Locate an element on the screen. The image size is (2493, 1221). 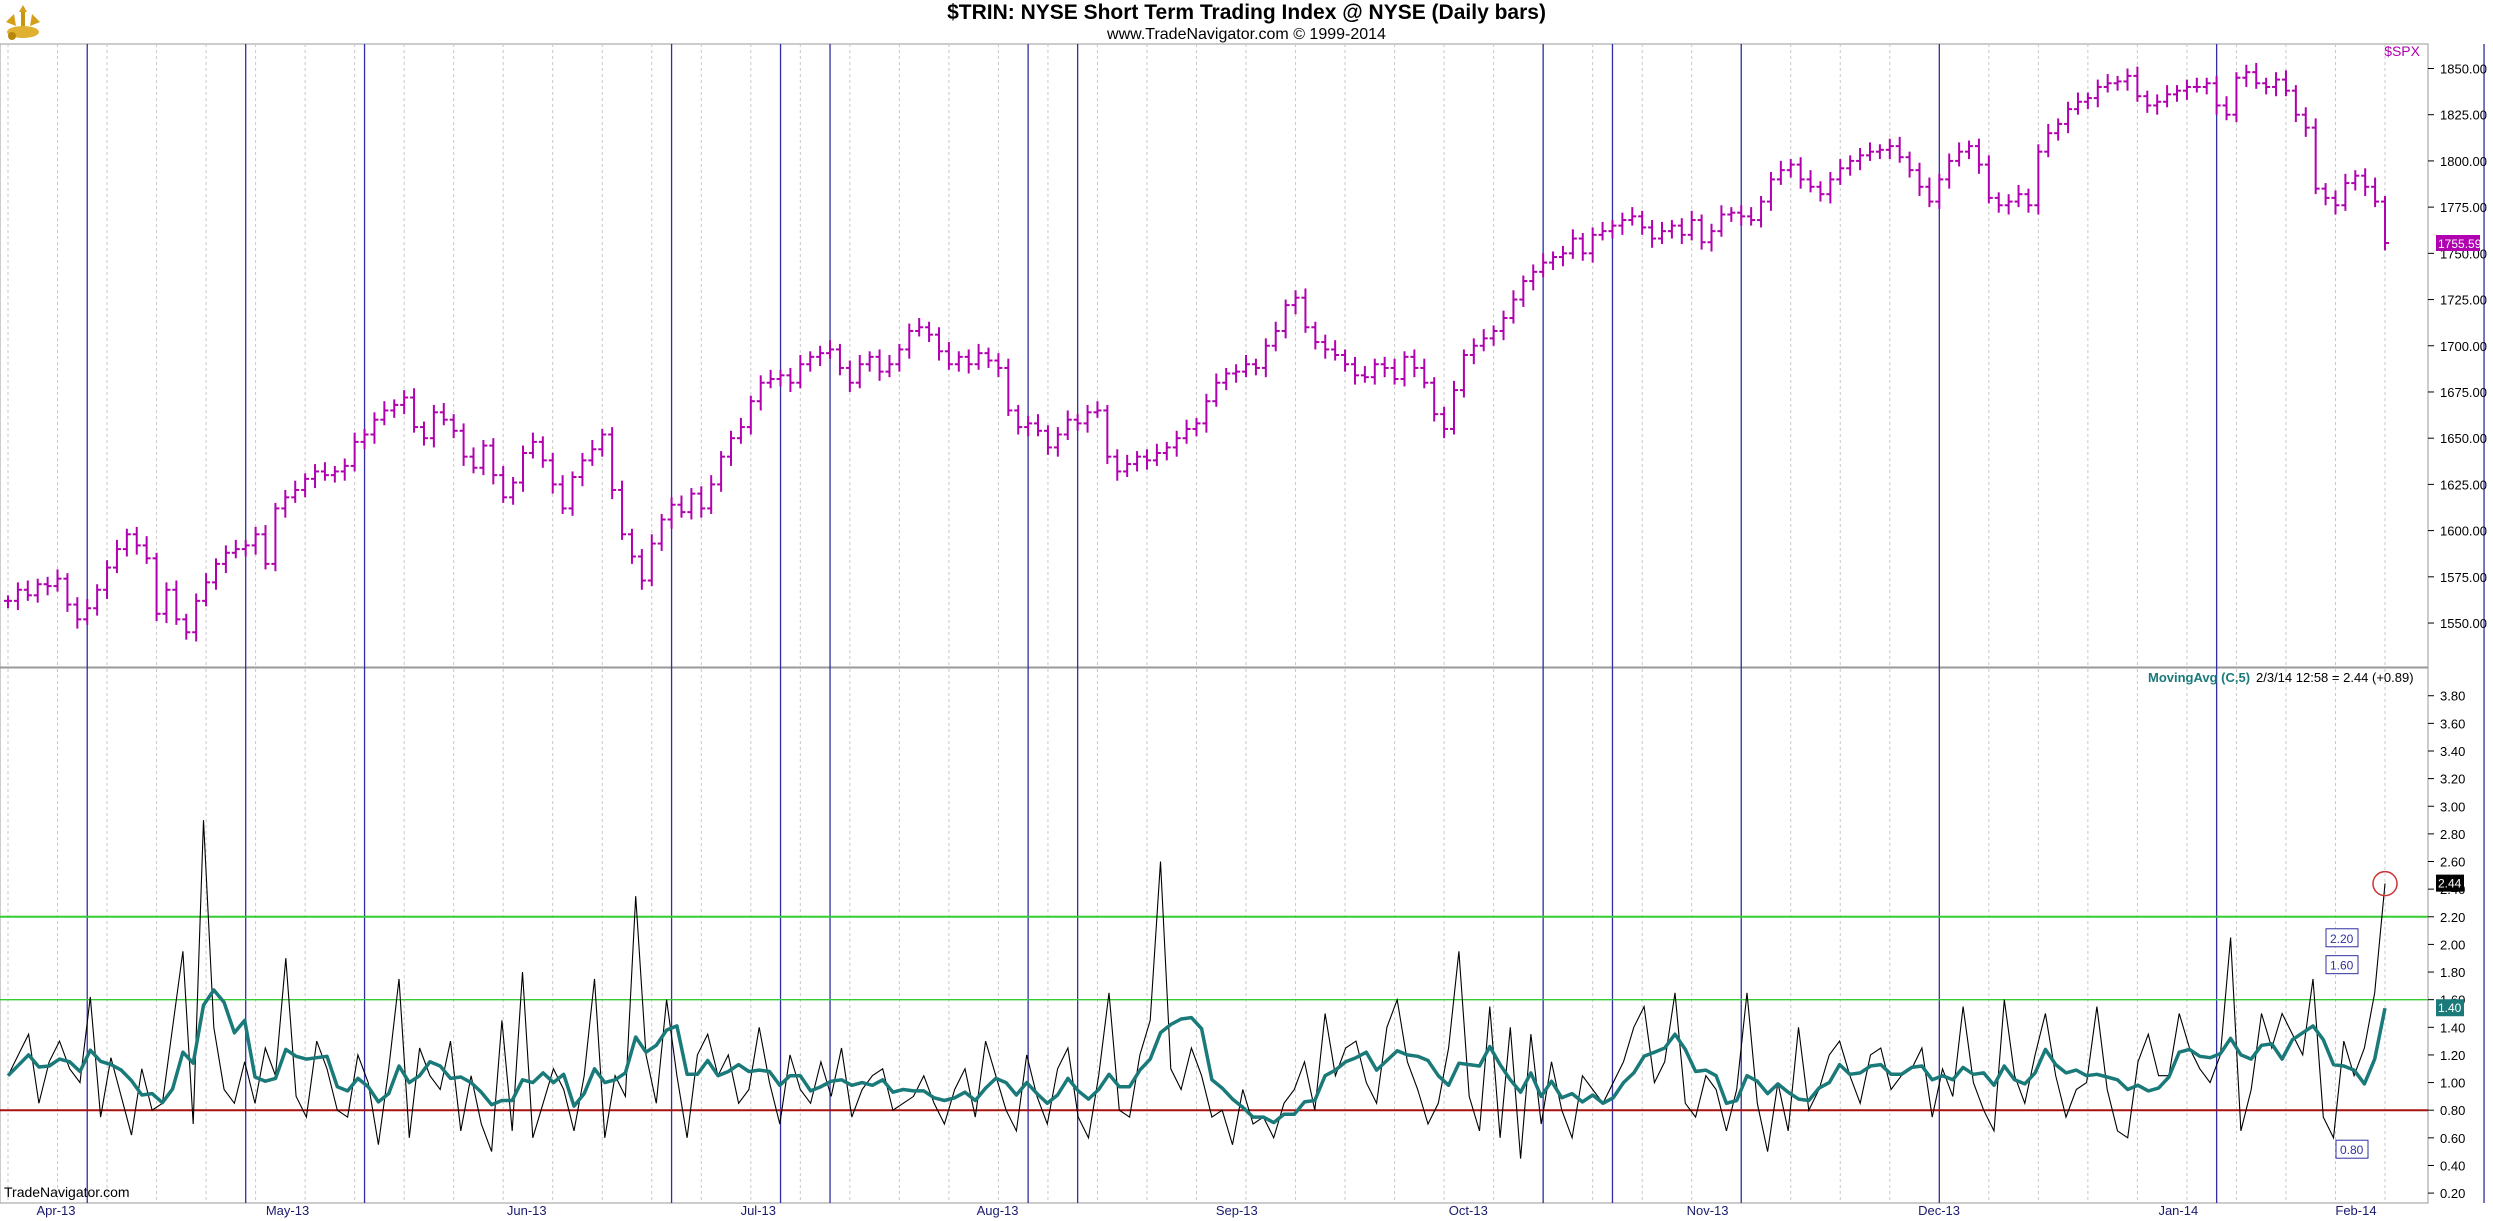
spx-y-tick-label: 1600.00 is located at coordinates (2463, 531).